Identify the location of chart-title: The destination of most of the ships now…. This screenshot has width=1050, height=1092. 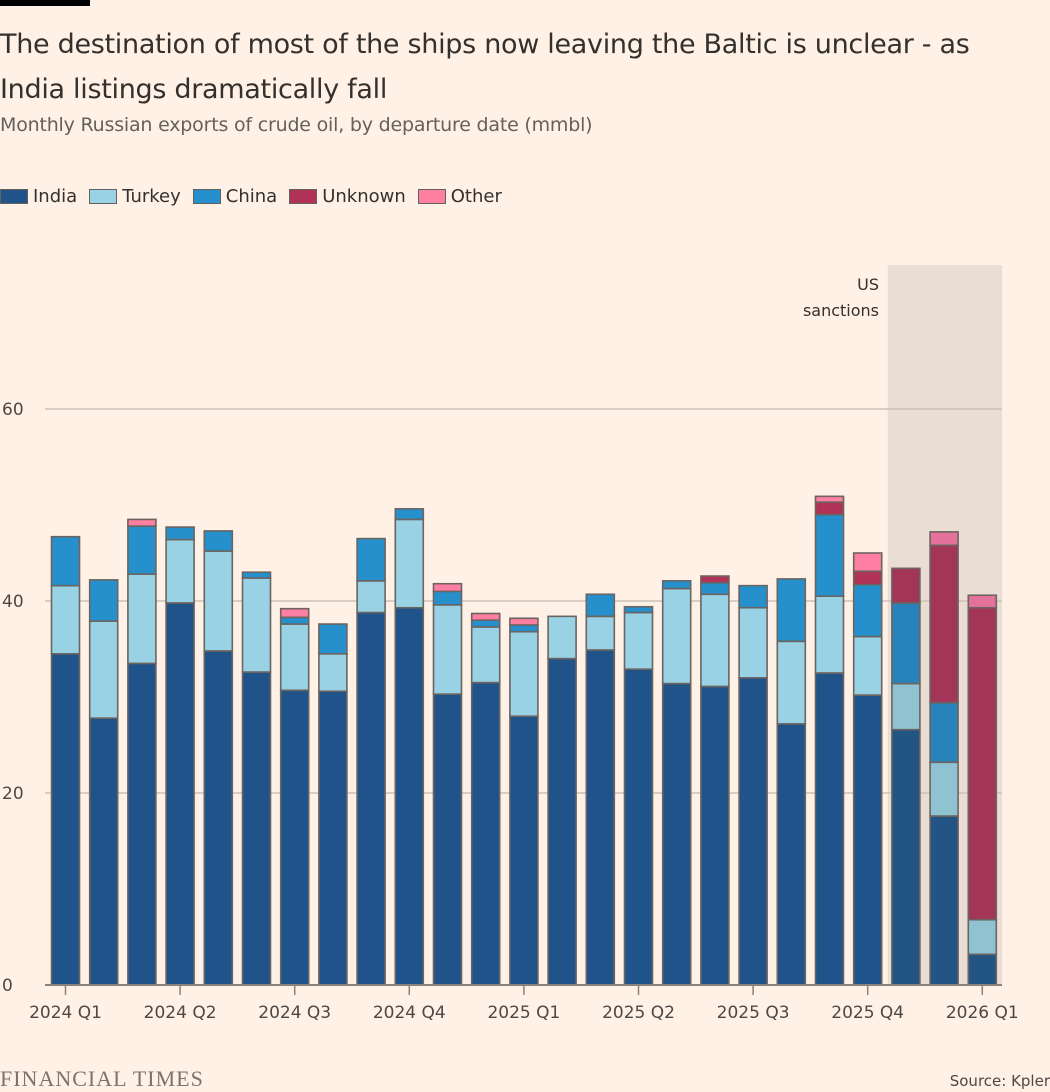
(485, 67).